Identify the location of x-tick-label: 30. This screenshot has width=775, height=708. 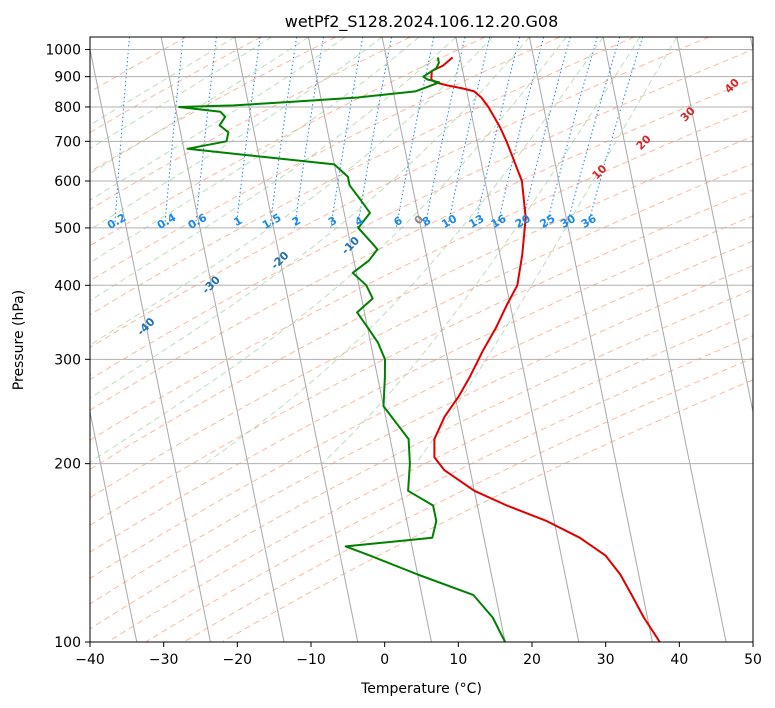
(606, 660).